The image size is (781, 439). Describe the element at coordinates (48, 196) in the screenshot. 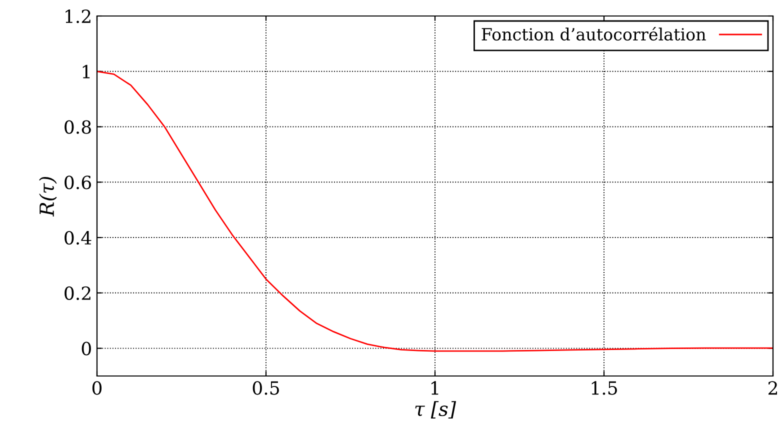

I see `y-axis-title: R(τ)` at that location.